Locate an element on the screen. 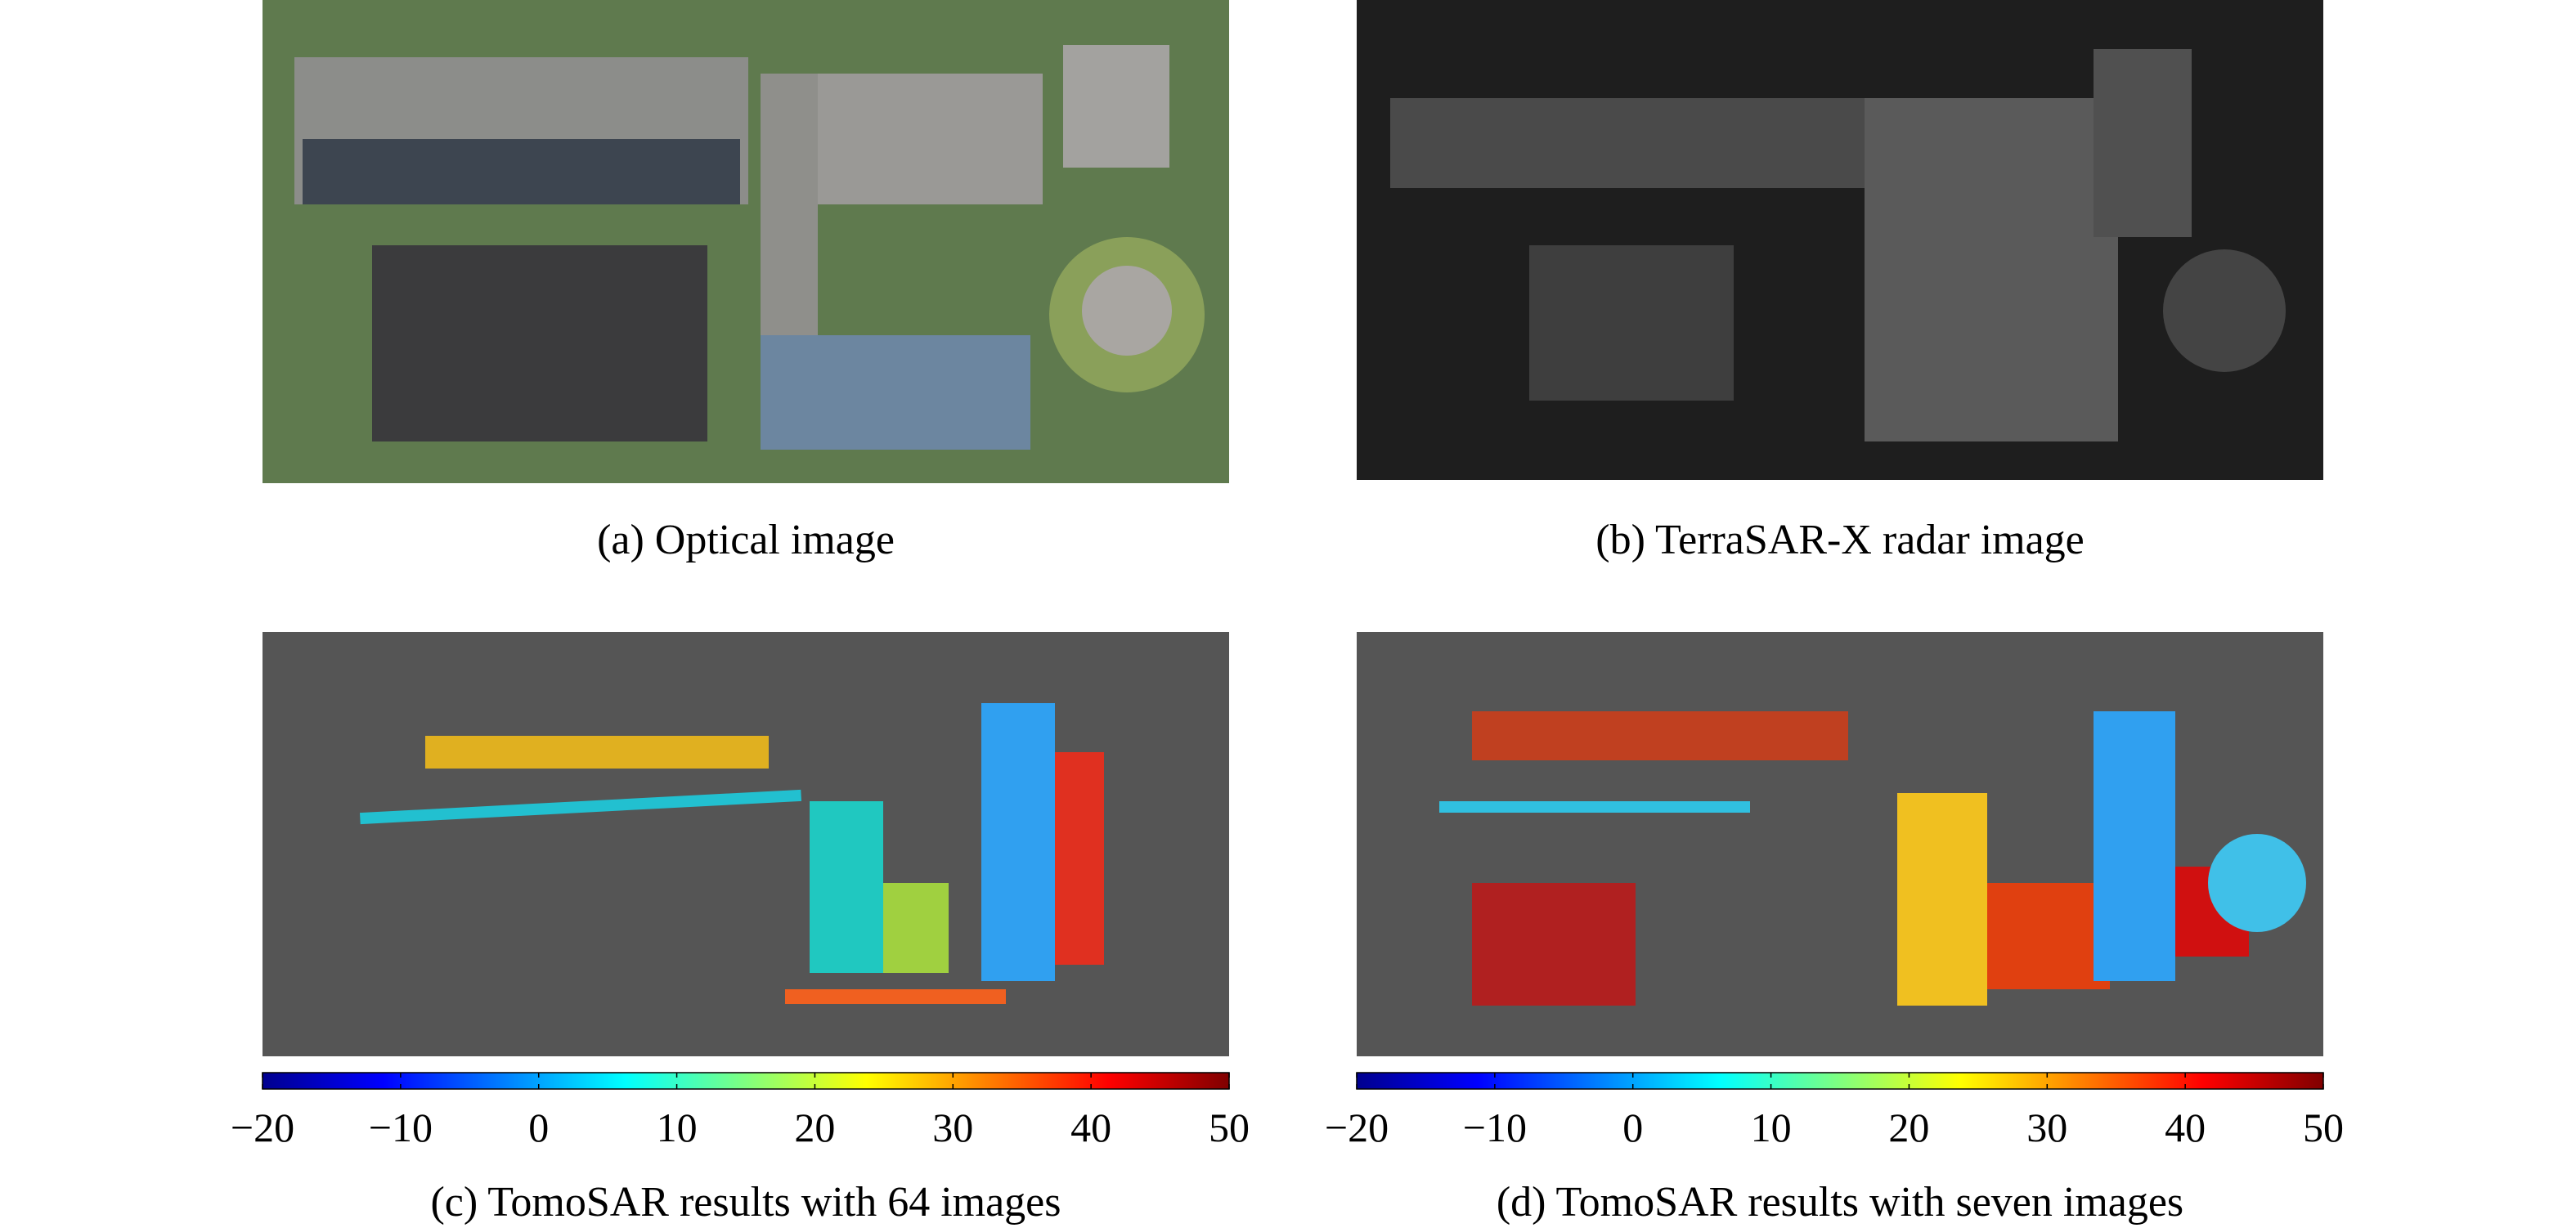 The width and height of the screenshot is (2576, 1228). tomosar-image-seven is located at coordinates (1840, 844).